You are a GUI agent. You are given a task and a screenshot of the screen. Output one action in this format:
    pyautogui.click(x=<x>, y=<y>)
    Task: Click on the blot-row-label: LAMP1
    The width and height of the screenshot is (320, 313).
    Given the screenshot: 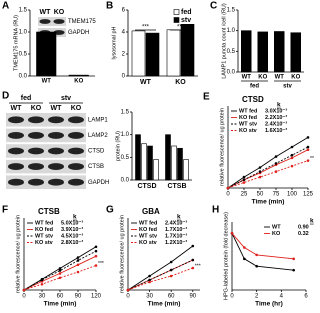 What is the action you would take?
    pyautogui.click(x=98, y=120)
    